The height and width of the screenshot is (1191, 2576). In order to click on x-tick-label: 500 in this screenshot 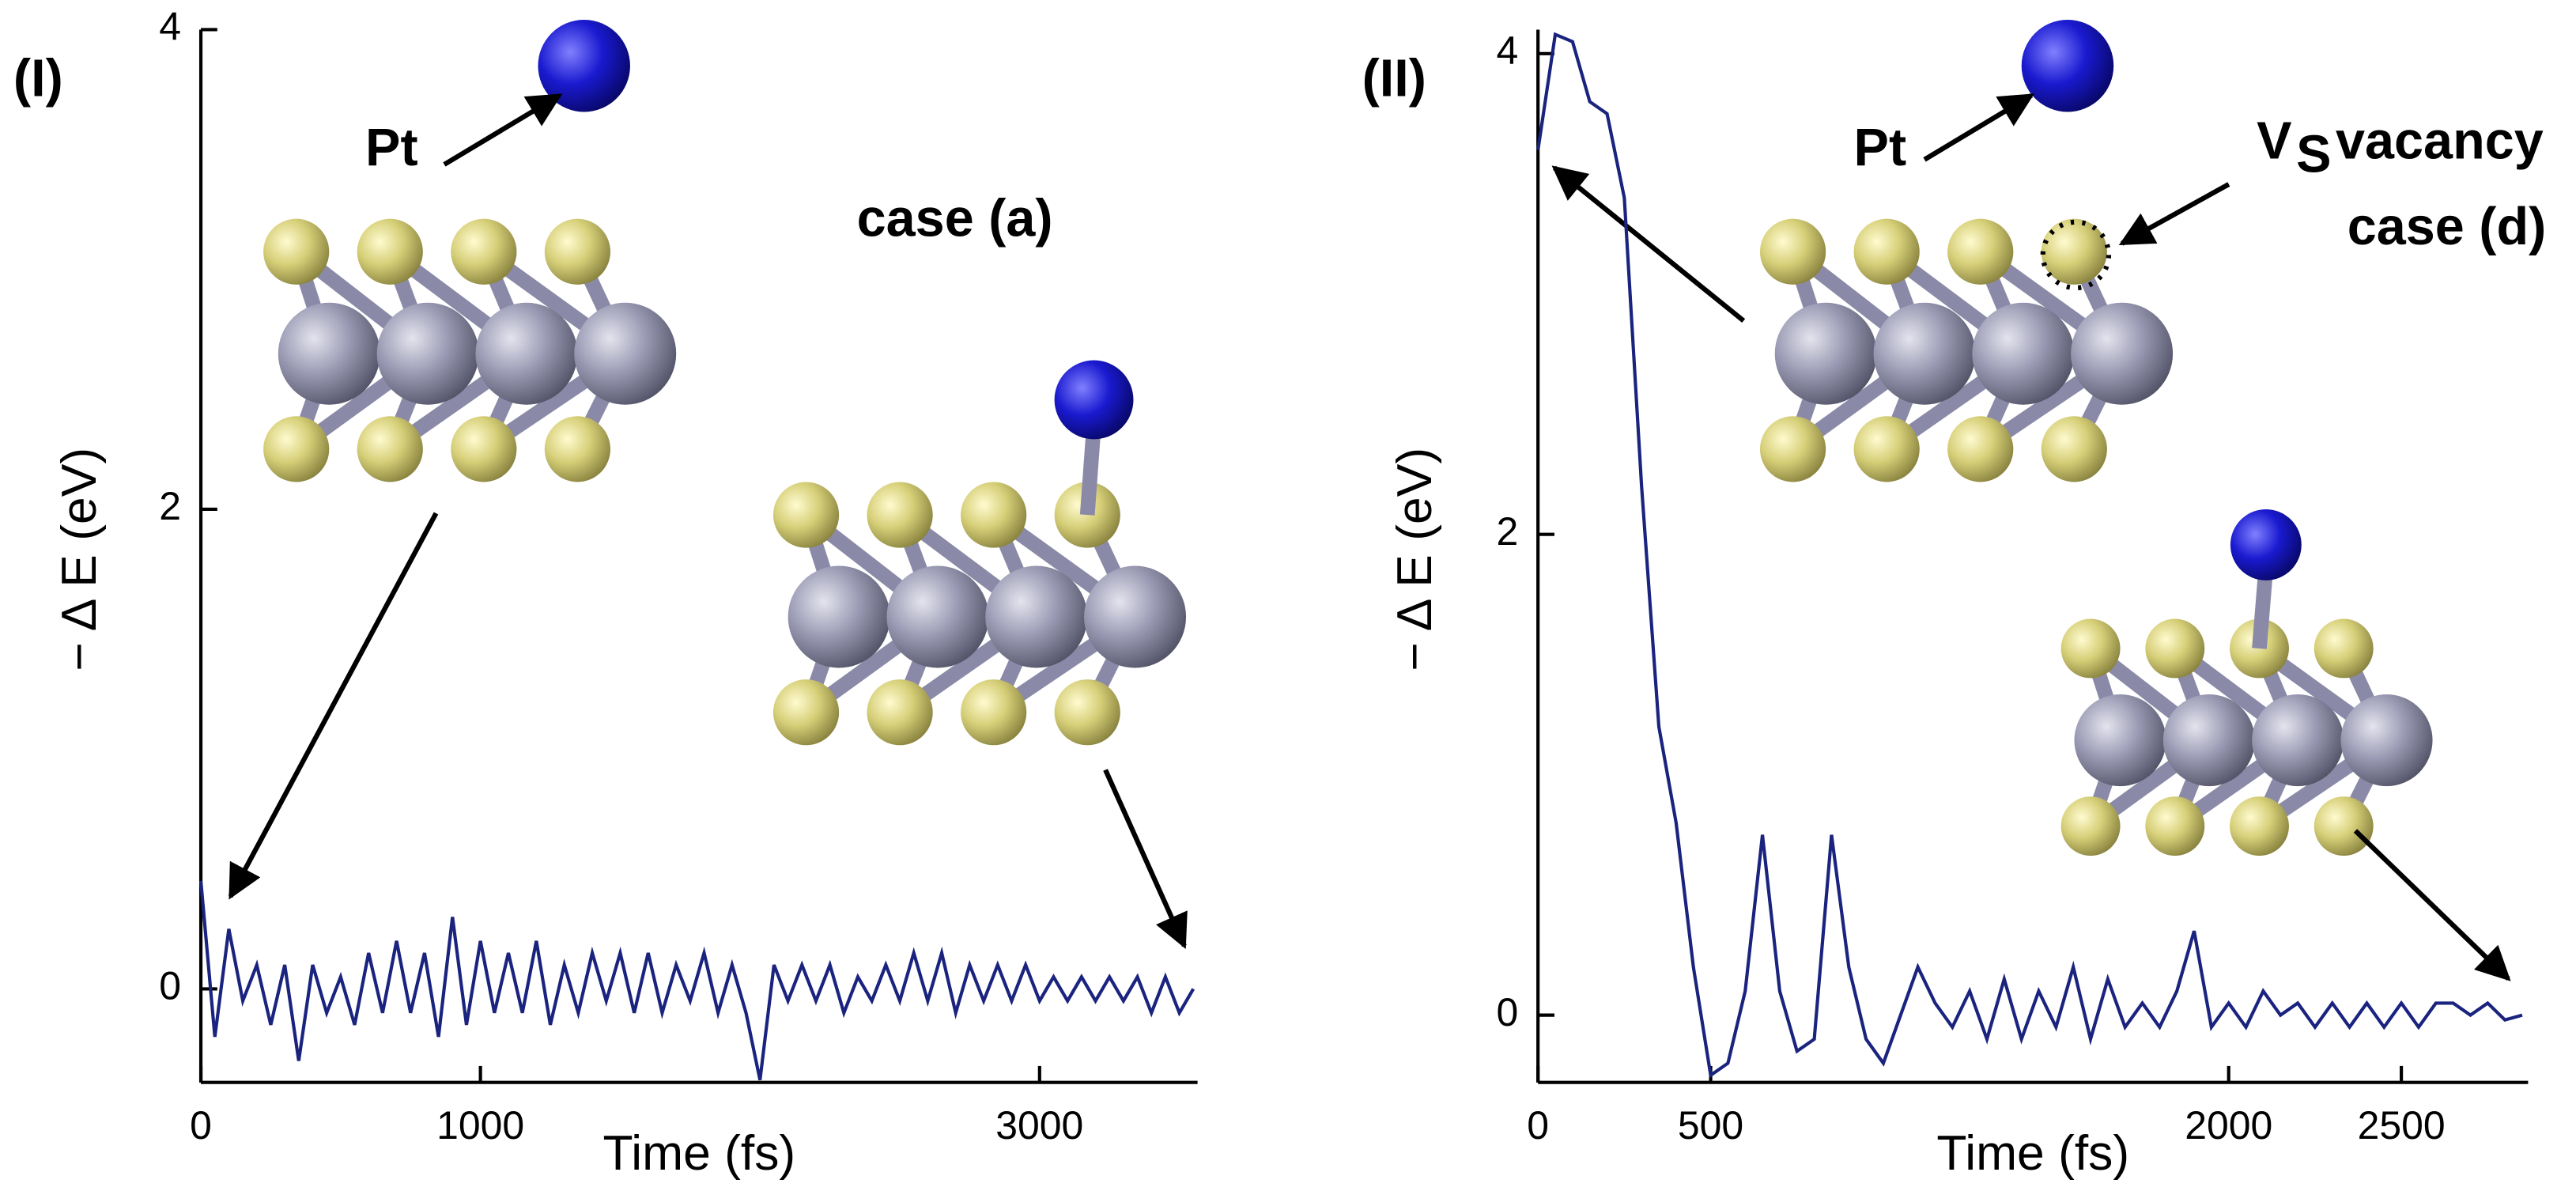, I will do `click(1710, 1125)`.